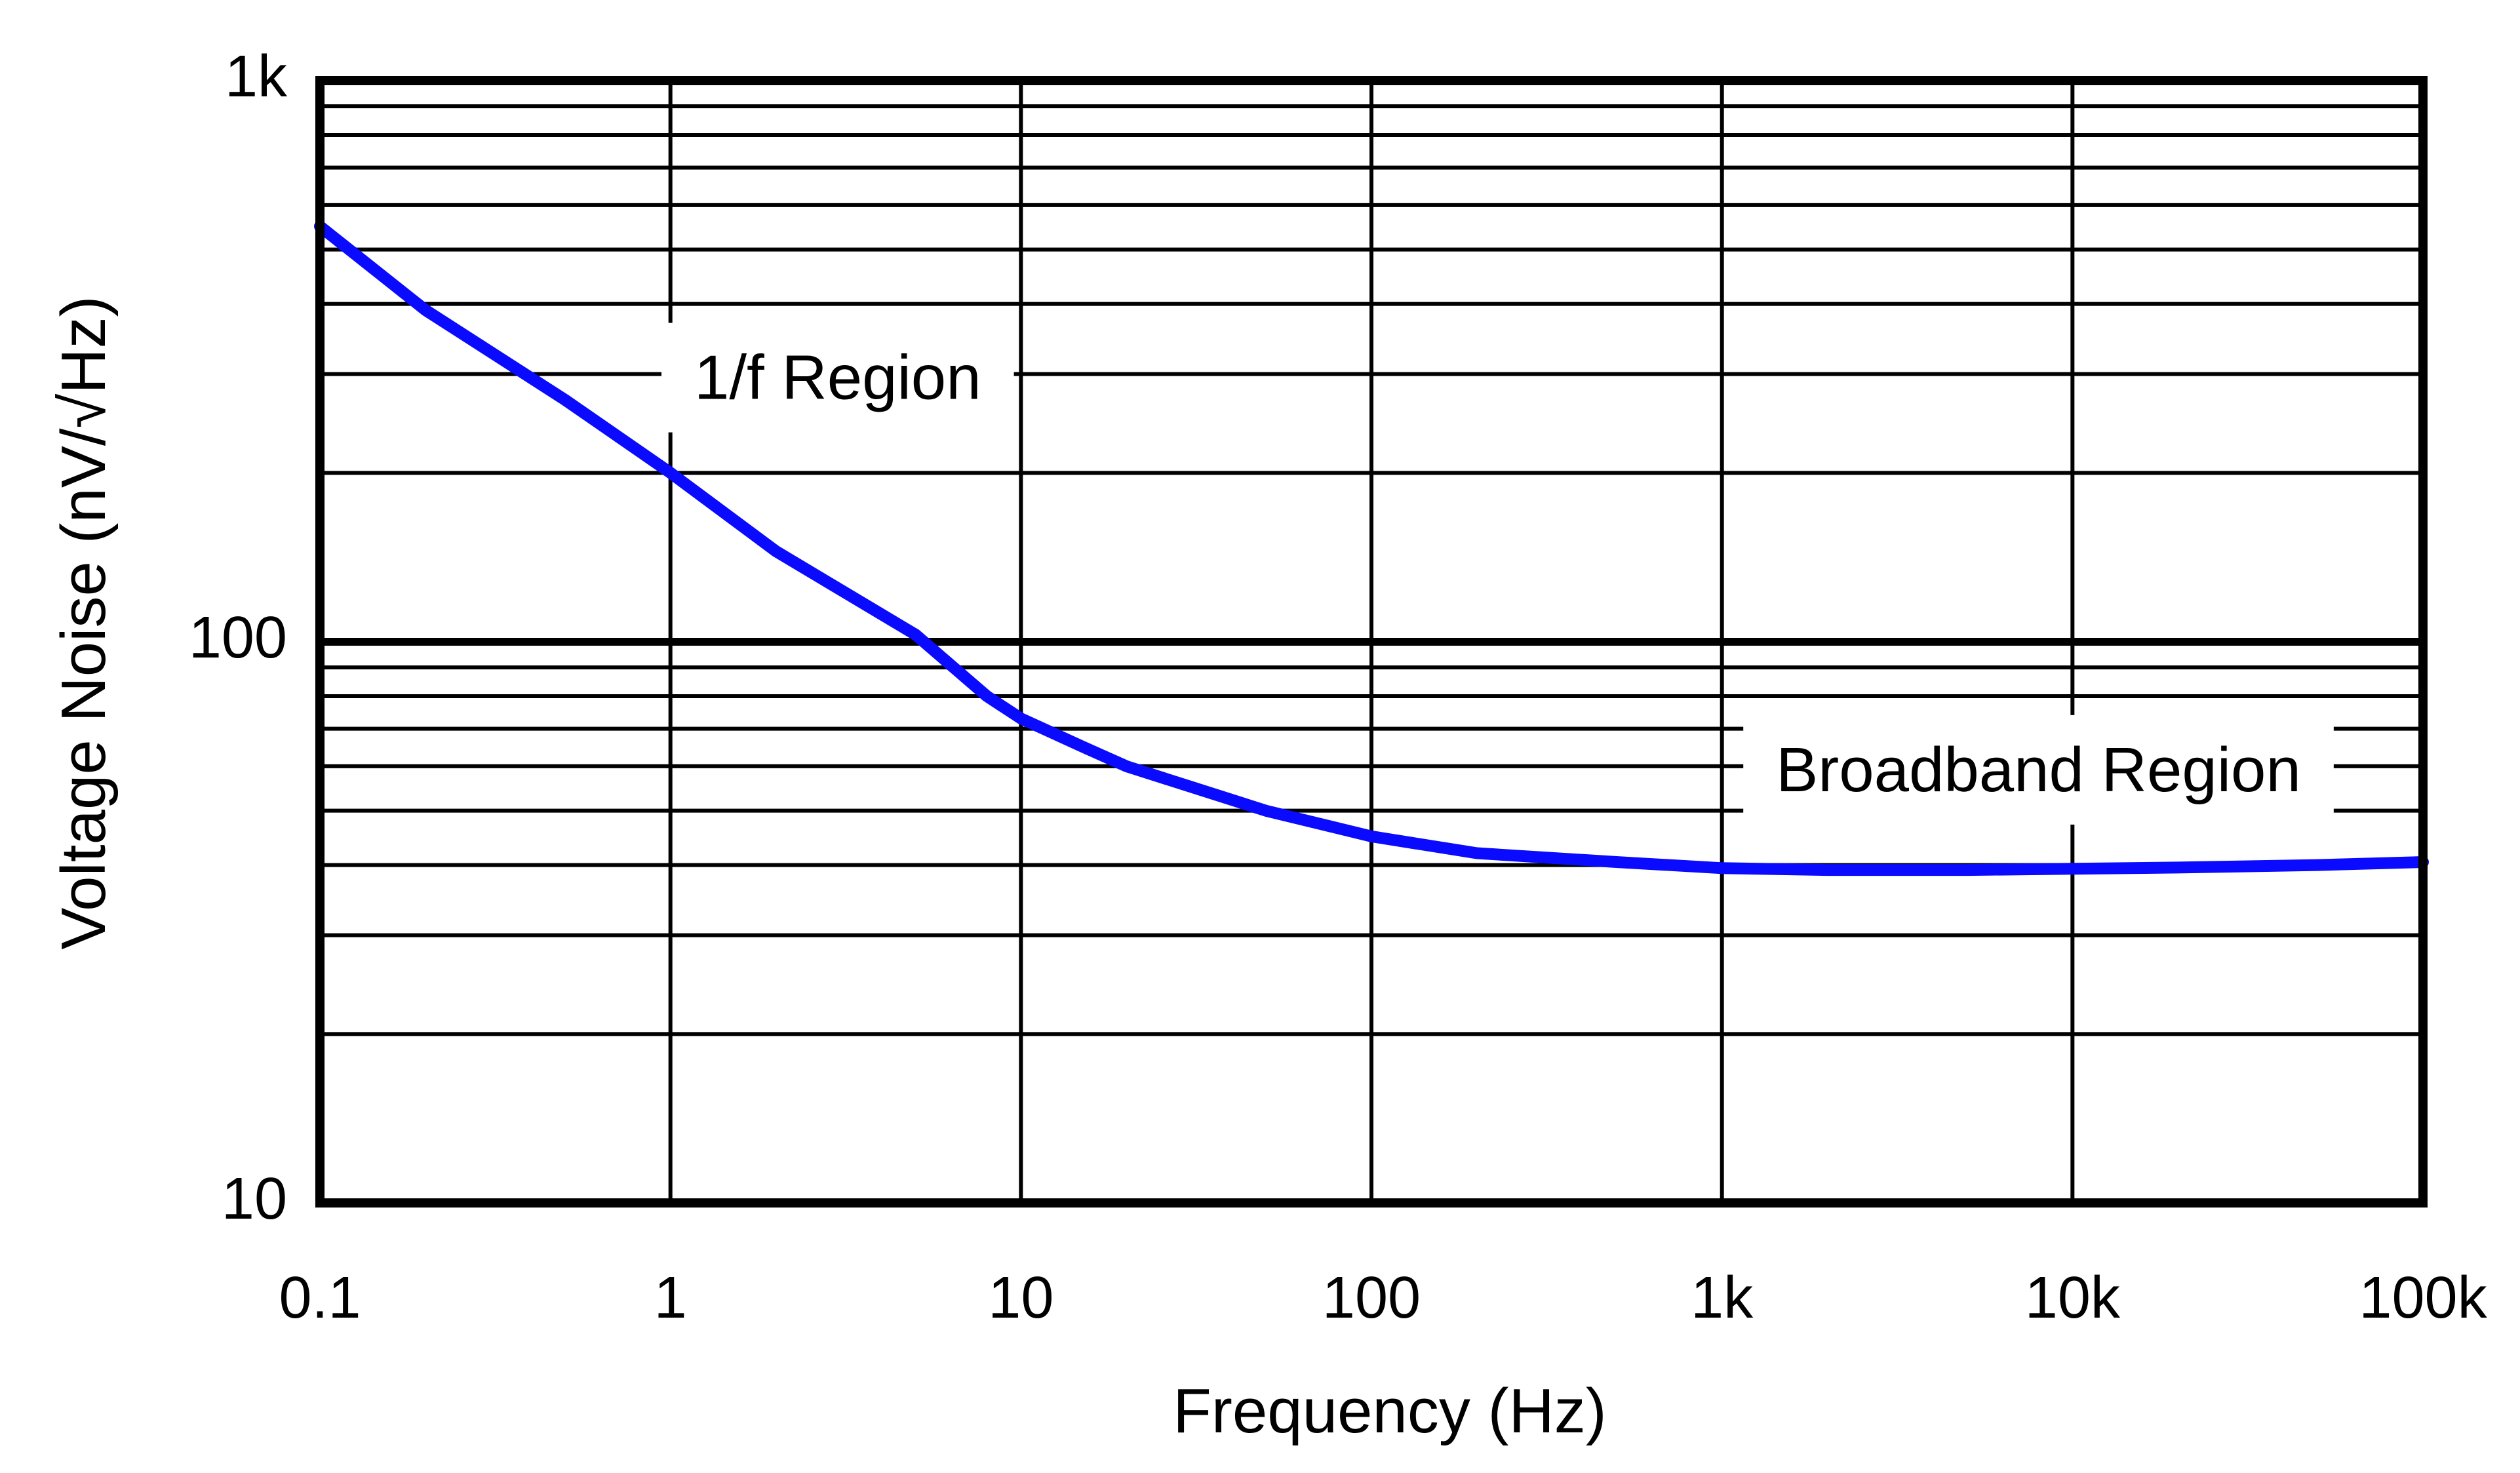 The image size is (2520, 1473). Describe the element at coordinates (254, 1199) in the screenshot. I see `y-tick-label: 10` at that location.